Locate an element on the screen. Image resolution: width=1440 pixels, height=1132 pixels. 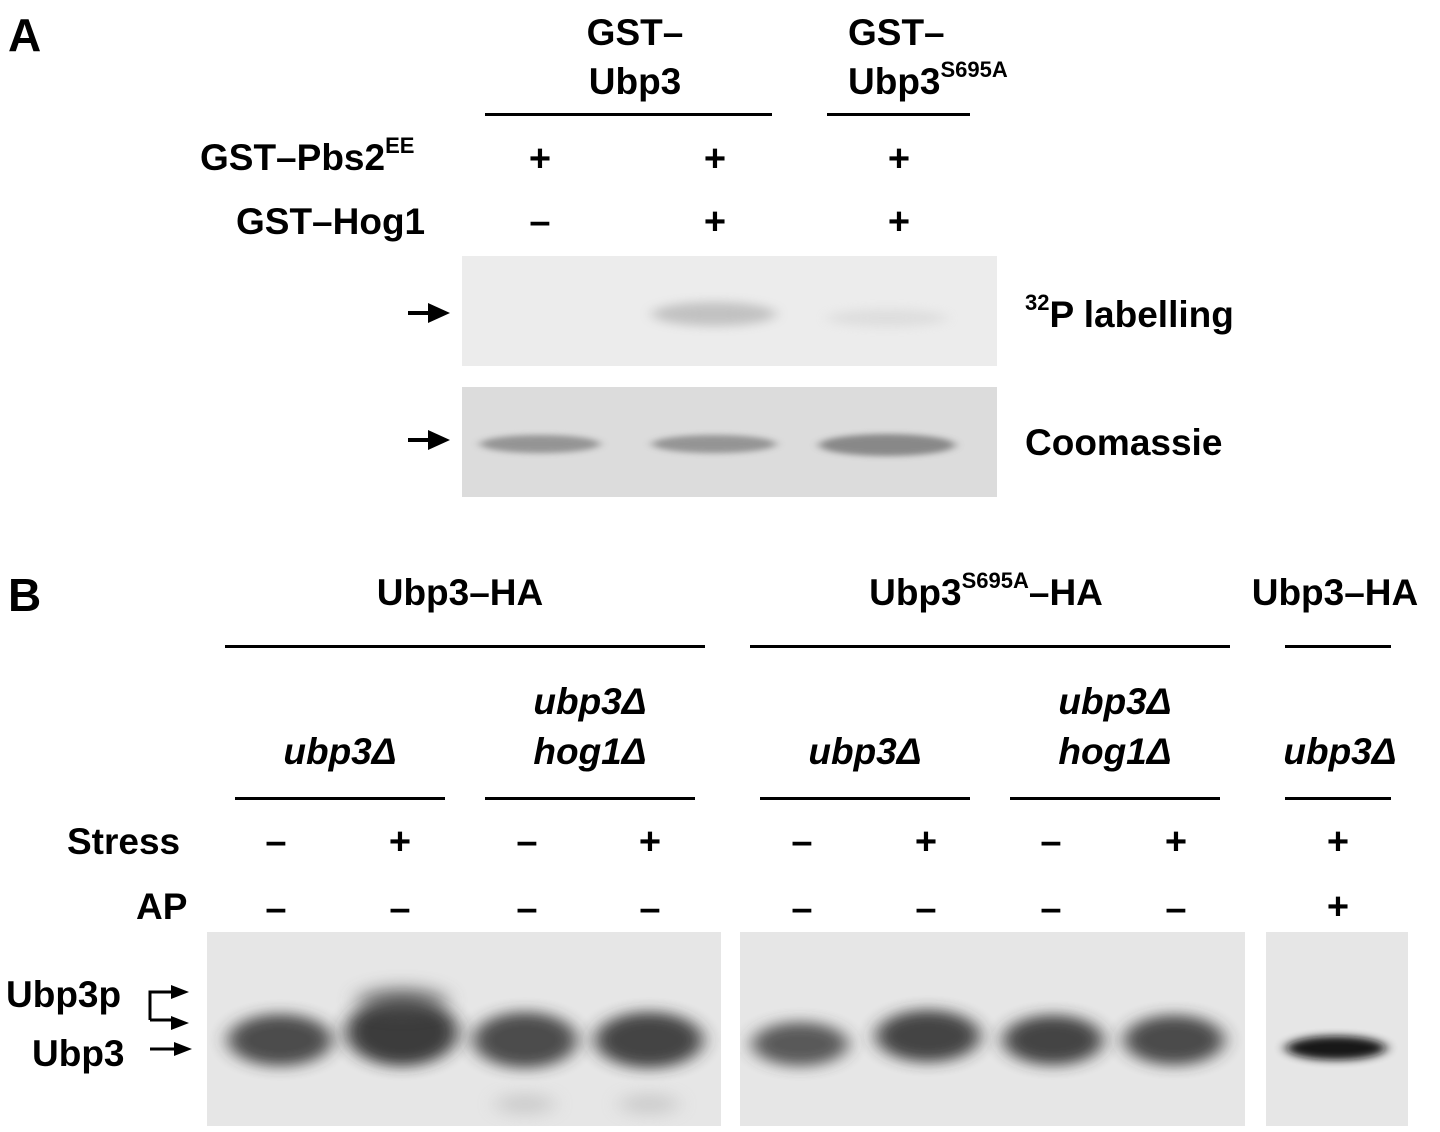
strain-2-underline is located at coordinates (590, 798).